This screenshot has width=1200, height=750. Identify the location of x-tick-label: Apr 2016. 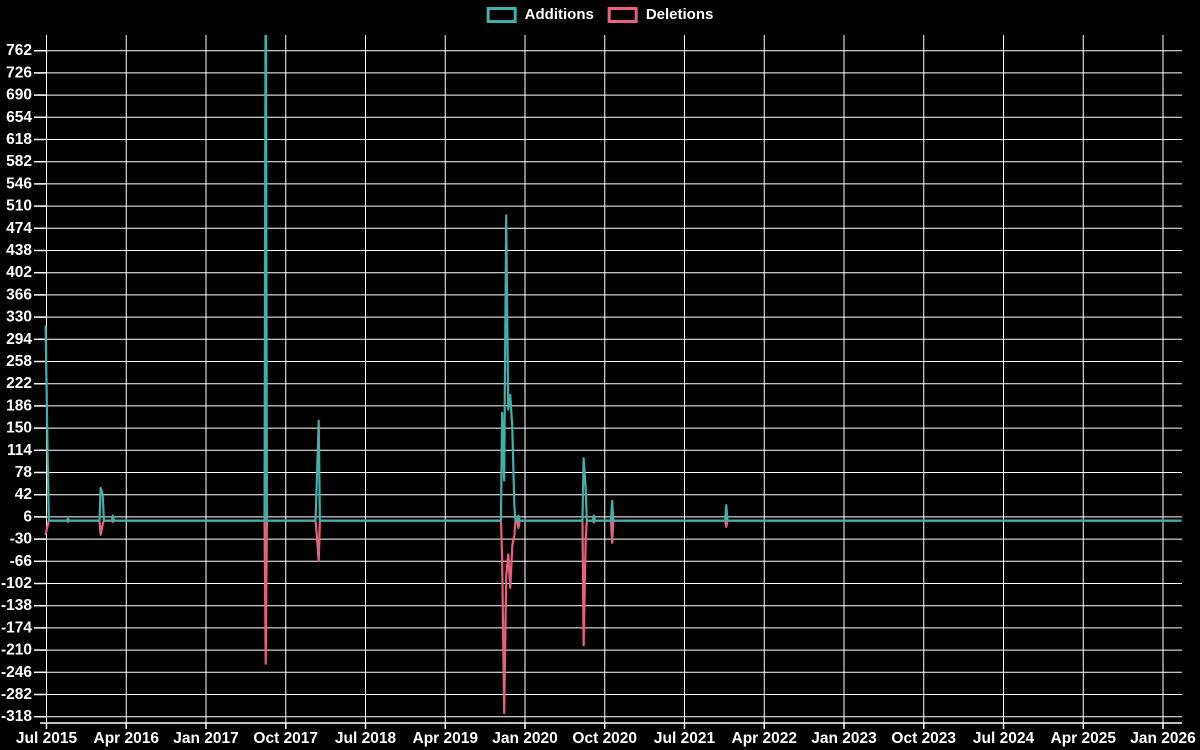
(127, 738).